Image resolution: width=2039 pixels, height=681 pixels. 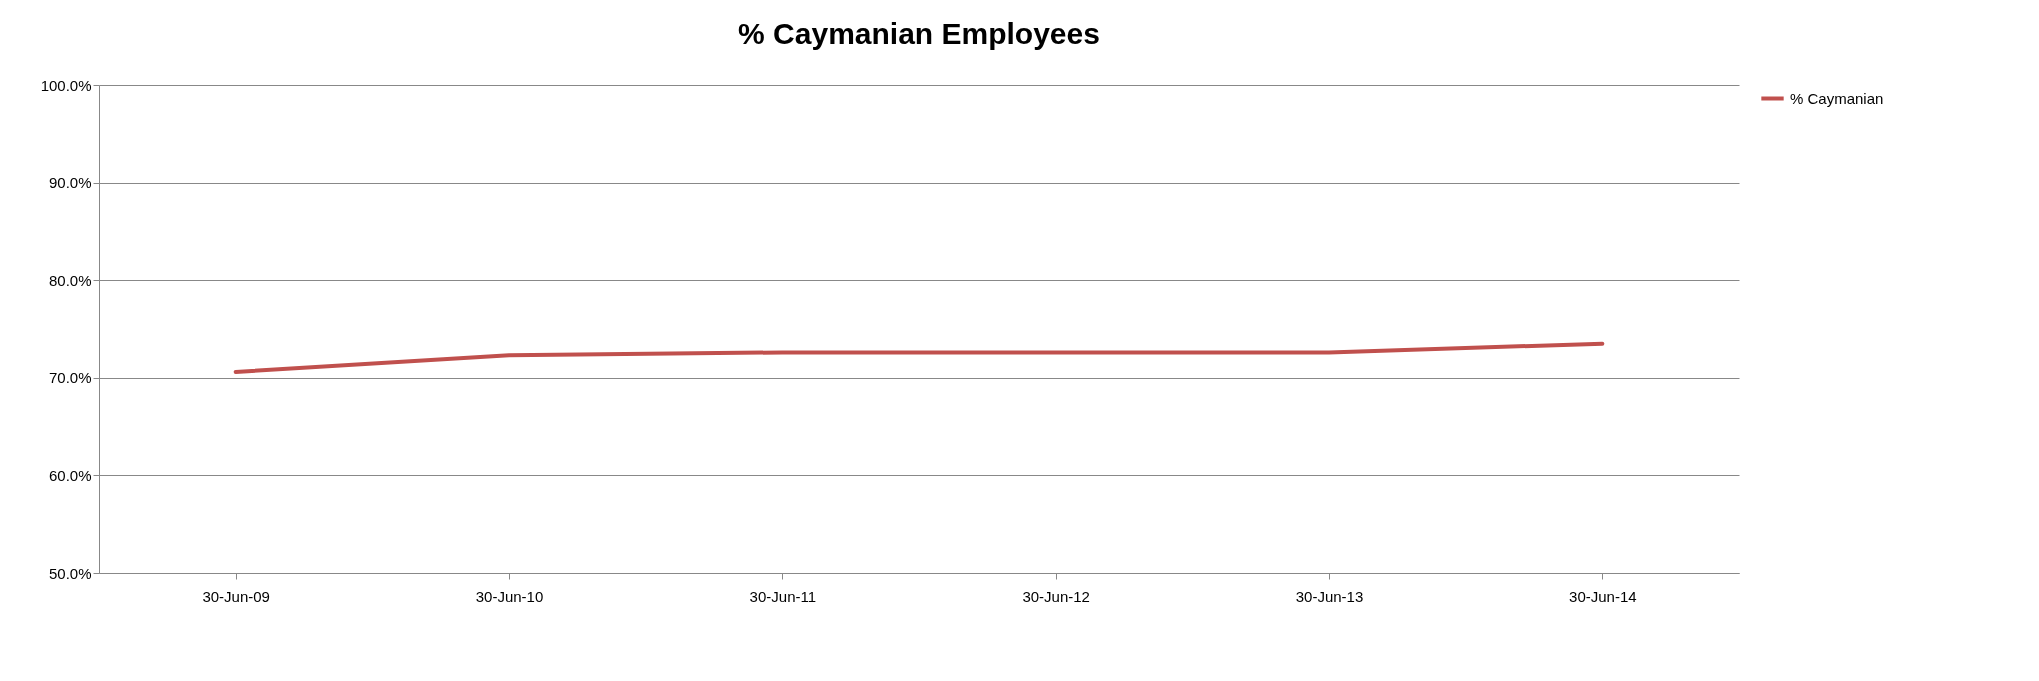 What do you see at coordinates (783, 596) in the screenshot?
I see `x-tick-label: 30-Jun-11` at bounding box center [783, 596].